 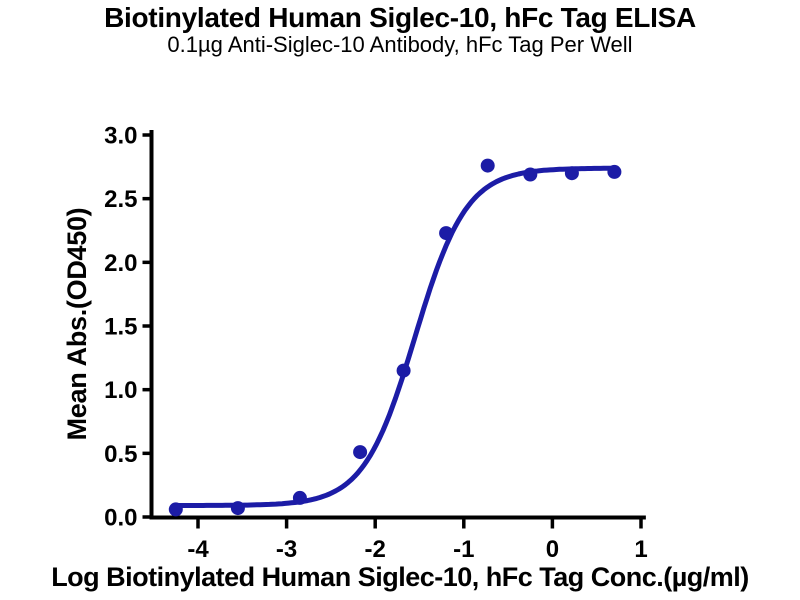 I want to click on x-tick-label: -1, so click(x=463, y=549).